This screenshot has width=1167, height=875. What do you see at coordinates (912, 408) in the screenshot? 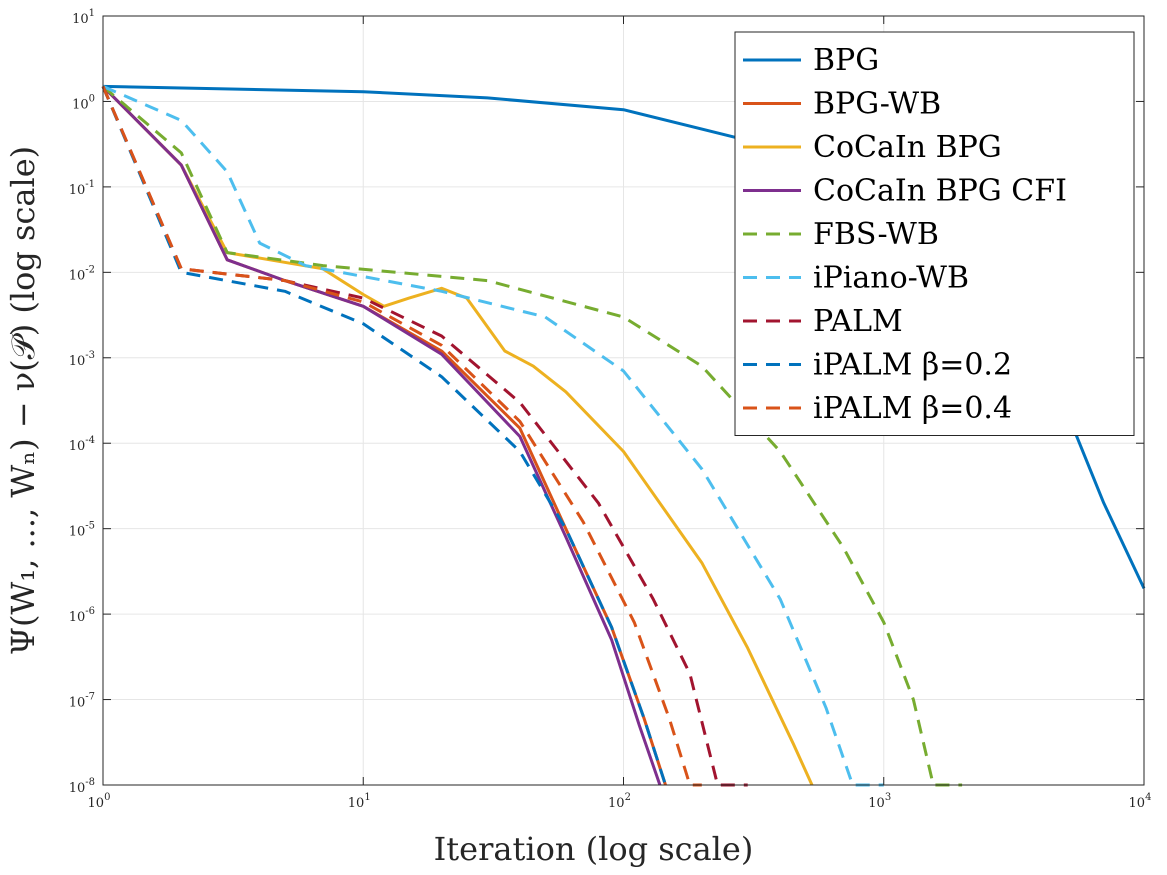
I see `legend-label-8: iPALM β=0.4` at bounding box center [912, 408].